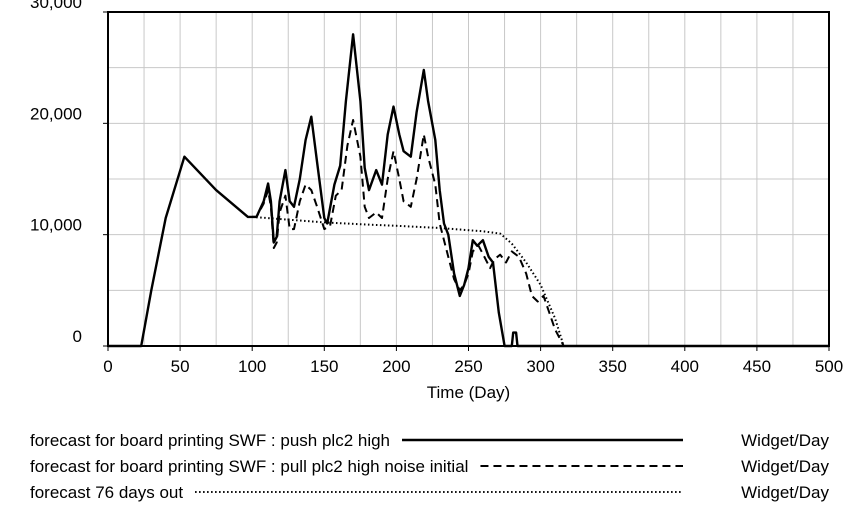  Describe the element at coordinates (468, 366) in the screenshot. I see `x-tick-label: 250` at that location.